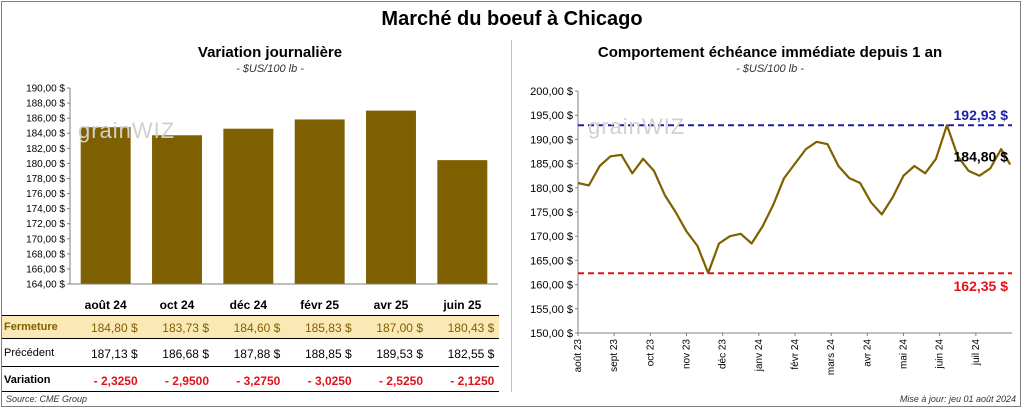 This screenshot has height=410, width=1024. What do you see at coordinates (328, 328) in the screenshot?
I see `fermeture-cell: 185,83 $` at bounding box center [328, 328].